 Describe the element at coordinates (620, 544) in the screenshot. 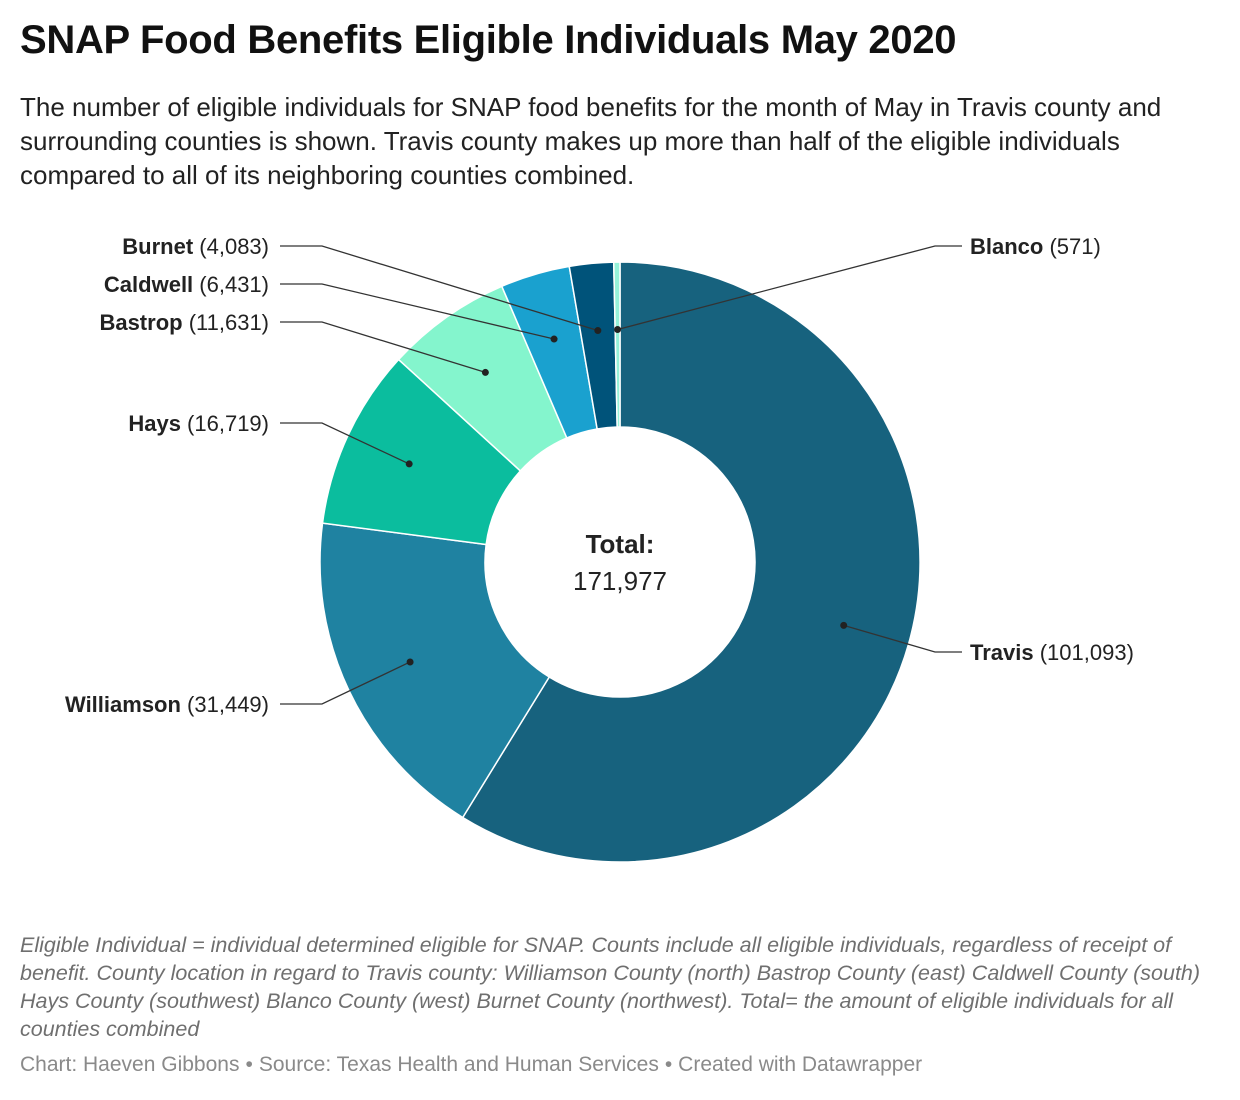

I see `center-total-label: Total:` at that location.